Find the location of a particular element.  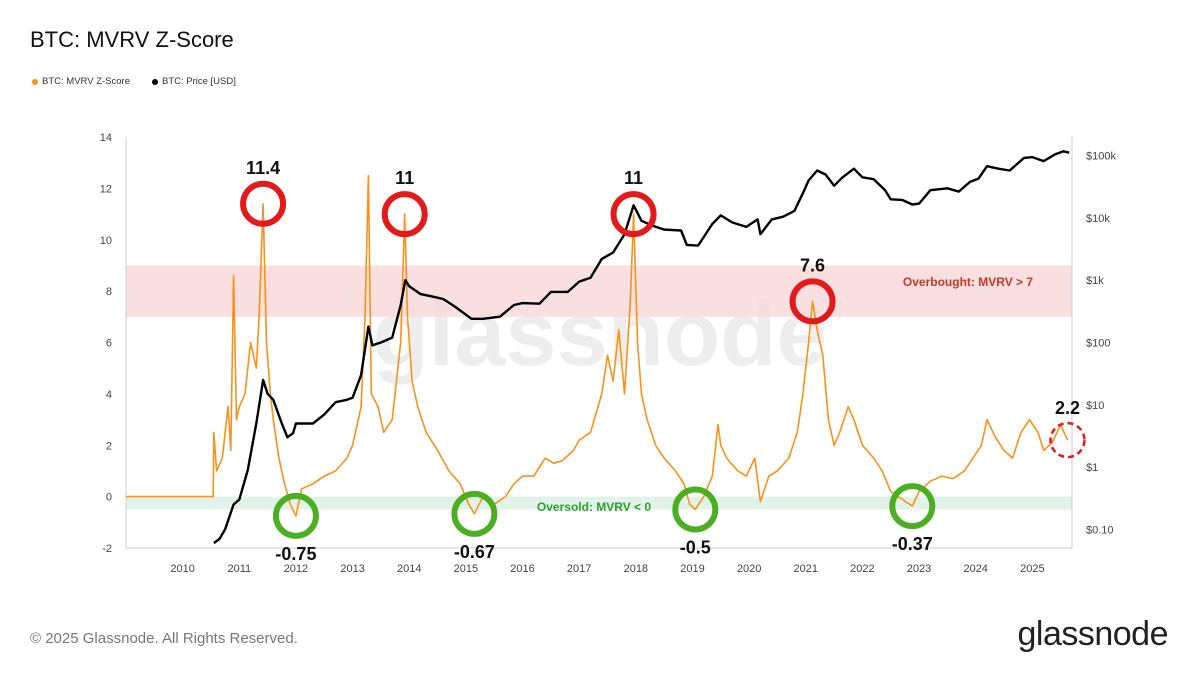

x-tick-label: 2020 is located at coordinates (749, 569).